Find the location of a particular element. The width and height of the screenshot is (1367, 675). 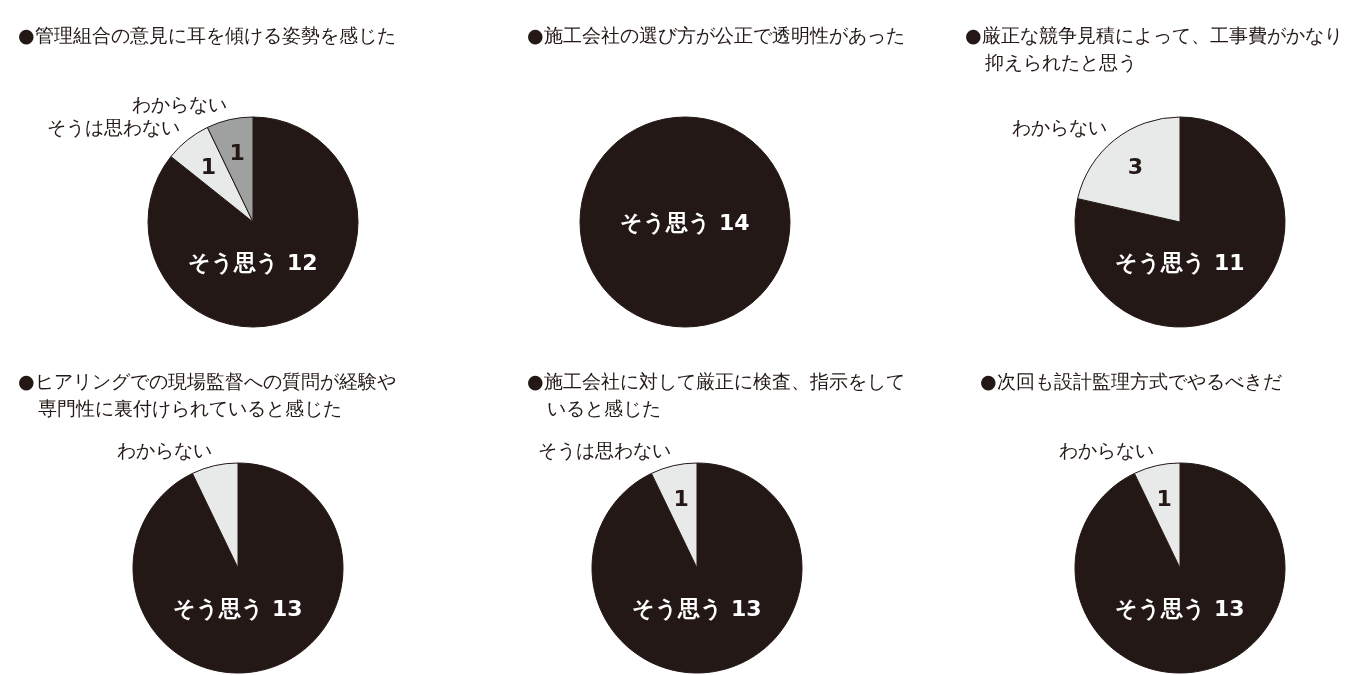

data-label: 3 is located at coordinates (1135, 167).